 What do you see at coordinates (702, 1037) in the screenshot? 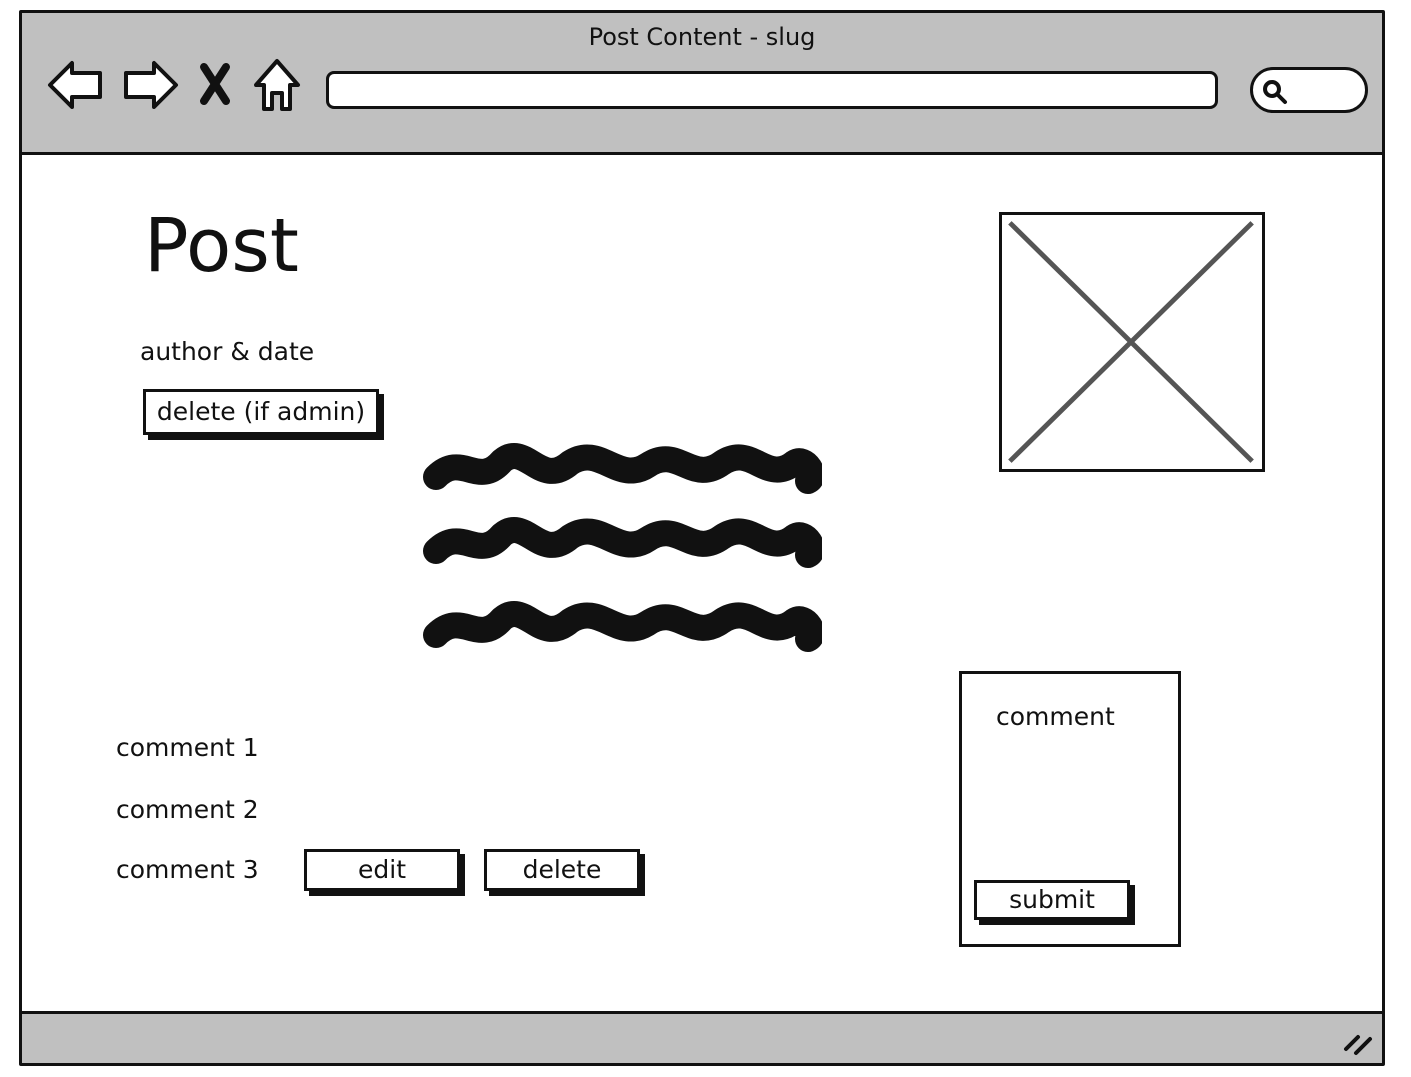
I see `status-bar` at bounding box center [702, 1037].